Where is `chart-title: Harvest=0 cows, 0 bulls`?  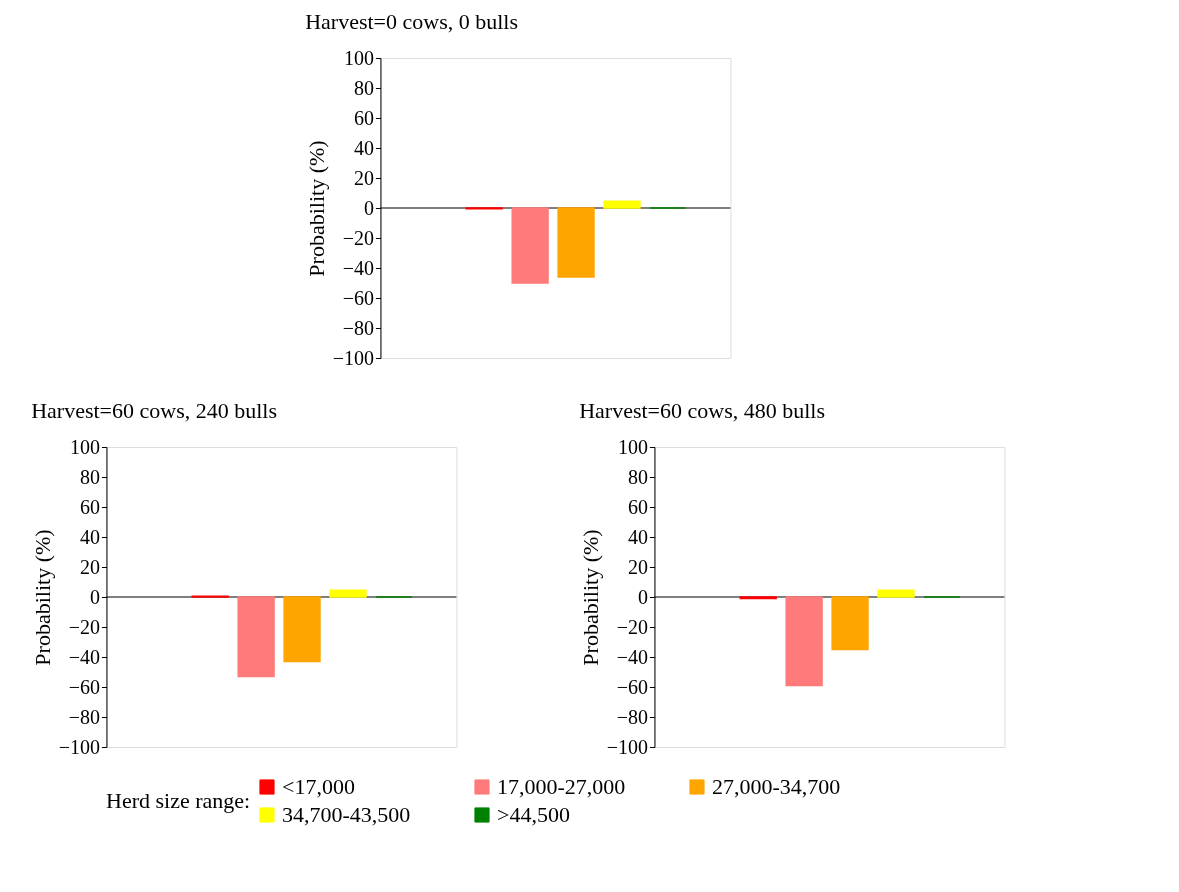 chart-title: Harvest=0 cows, 0 bulls is located at coordinates (411, 21).